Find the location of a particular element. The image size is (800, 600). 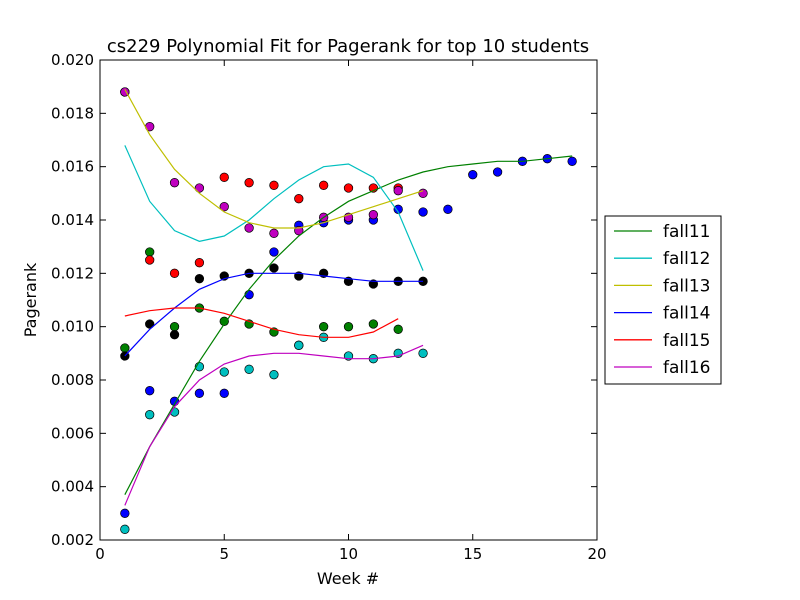

x-tick-label: 15 is located at coordinates (472, 554).